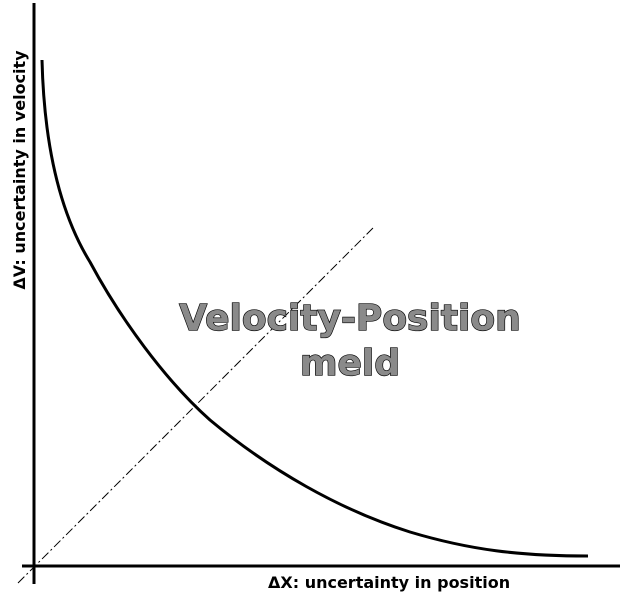  Describe the element at coordinates (349, 318) in the screenshot. I see `center-label-line1: Velocity-Position` at that location.